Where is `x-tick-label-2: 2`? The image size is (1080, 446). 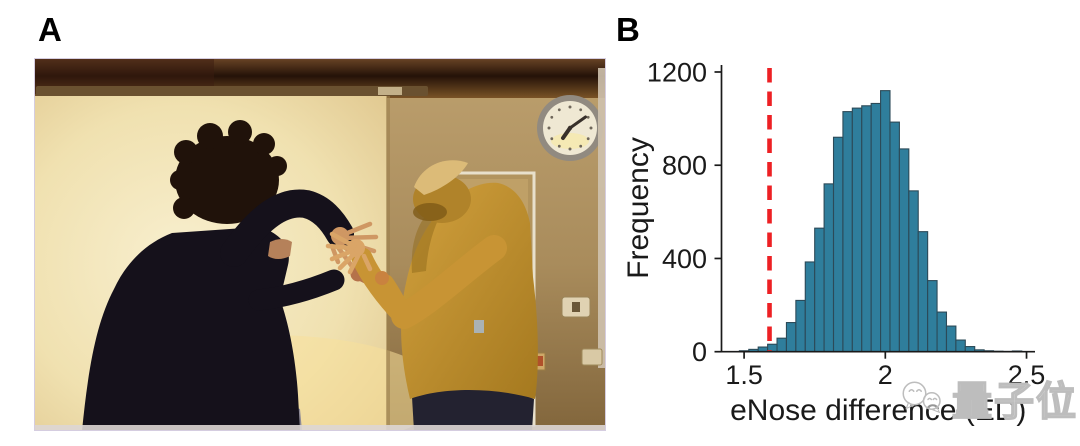
x-tick-label-2: 2 is located at coordinates (885, 375).